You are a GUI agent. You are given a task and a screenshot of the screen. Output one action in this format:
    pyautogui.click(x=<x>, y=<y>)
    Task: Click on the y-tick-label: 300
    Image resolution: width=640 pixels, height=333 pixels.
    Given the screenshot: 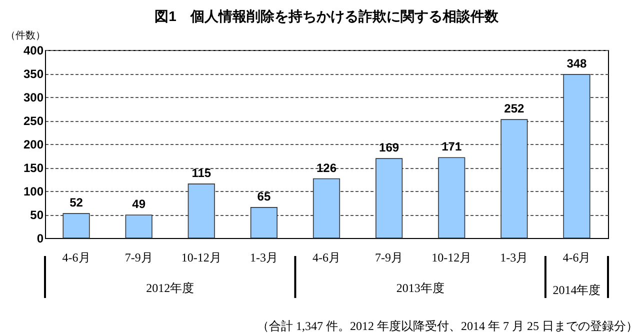 What is the action you would take?
    pyautogui.click(x=33, y=97)
    